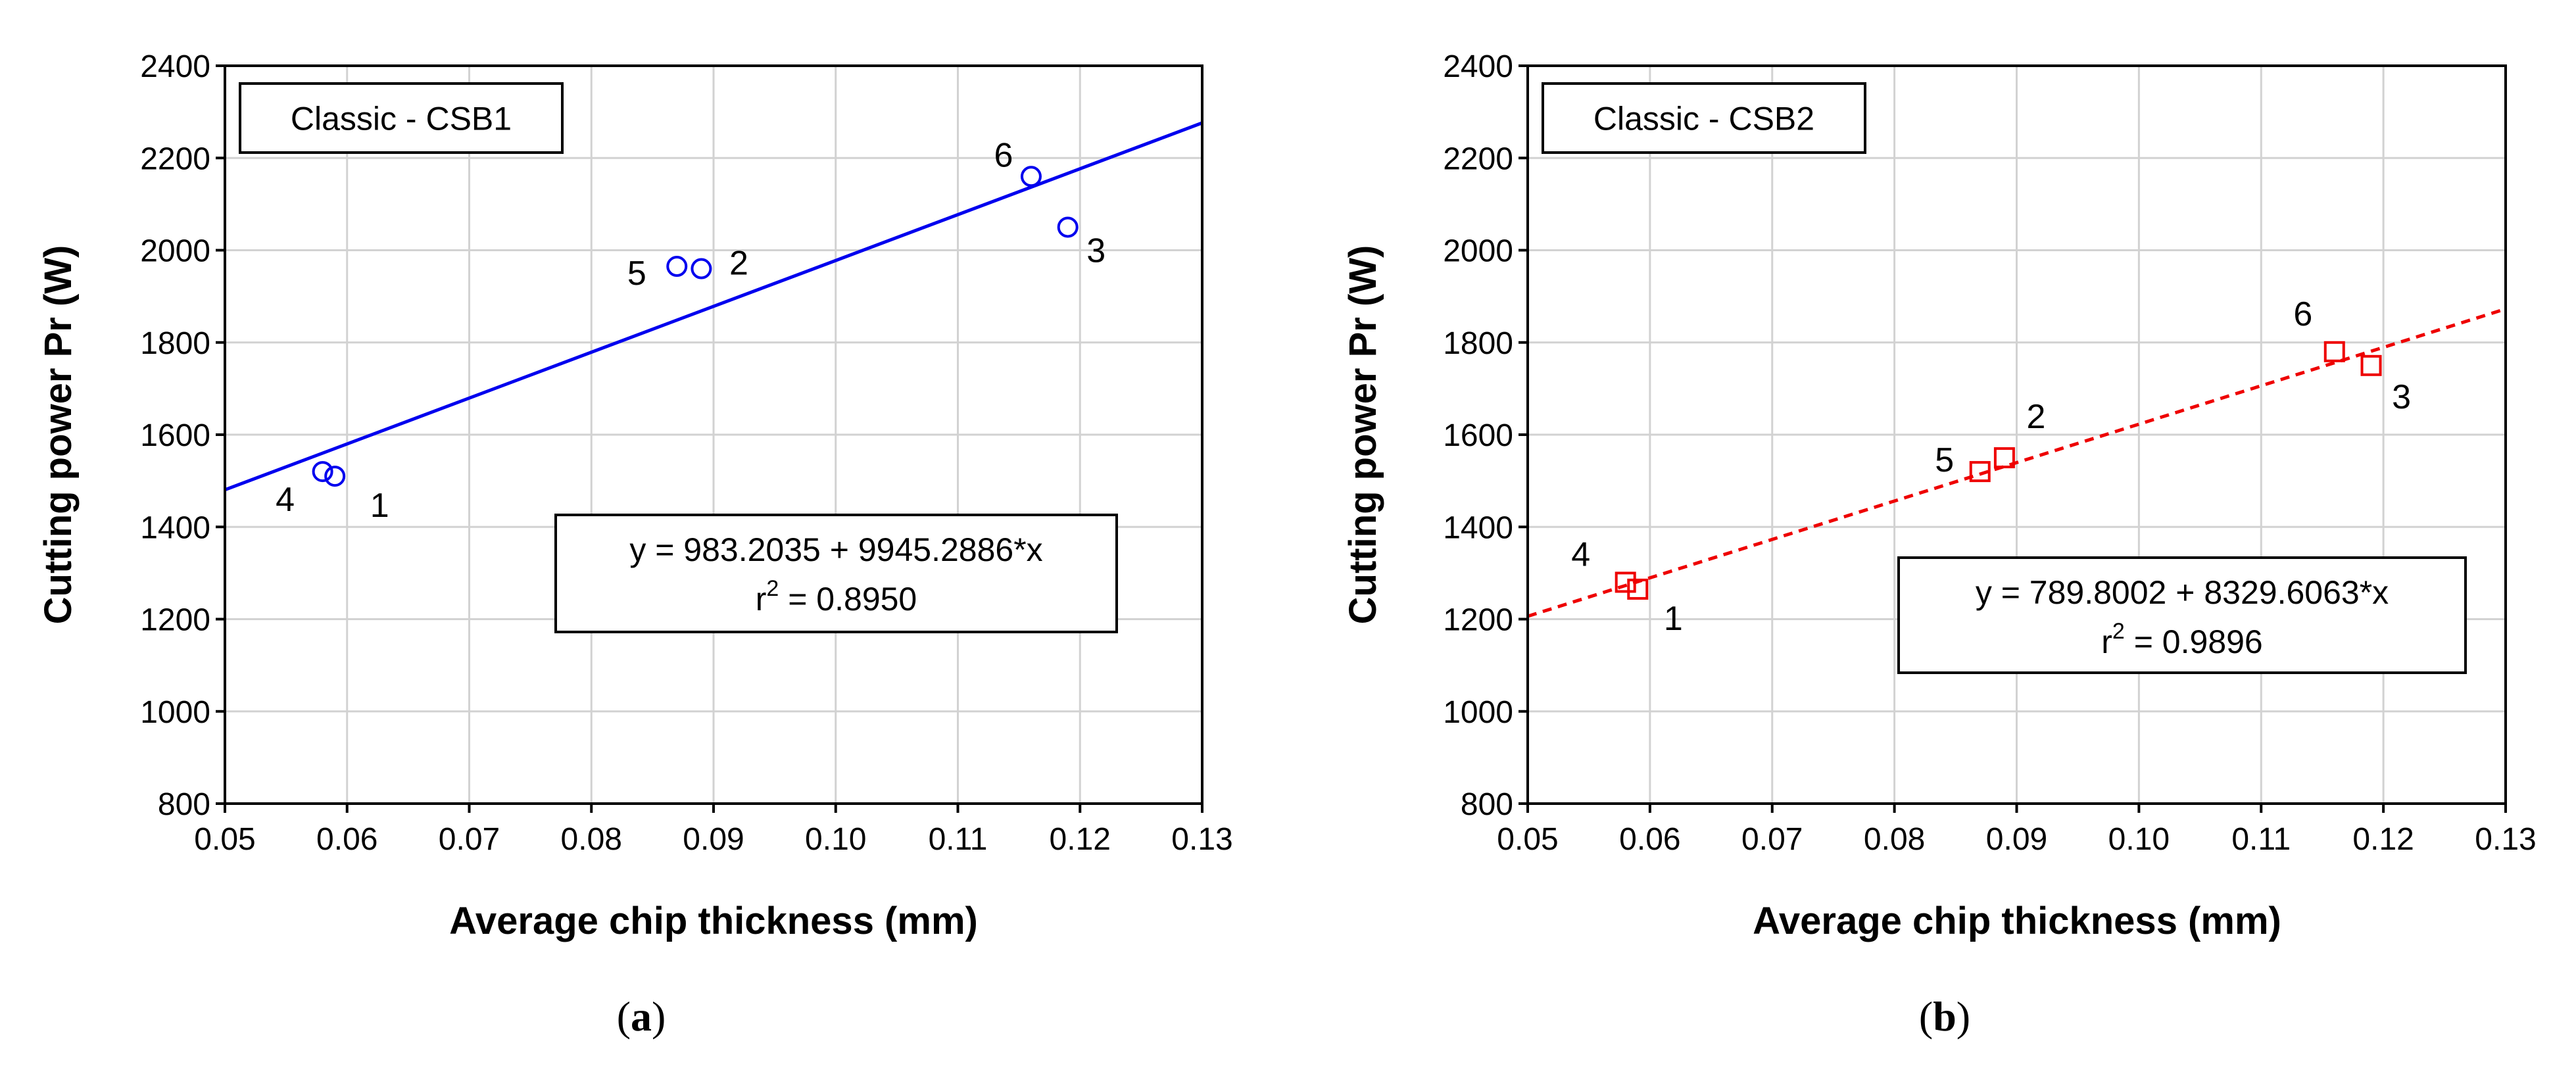  I want to click on panel-caption: (b), so click(1945, 1016).